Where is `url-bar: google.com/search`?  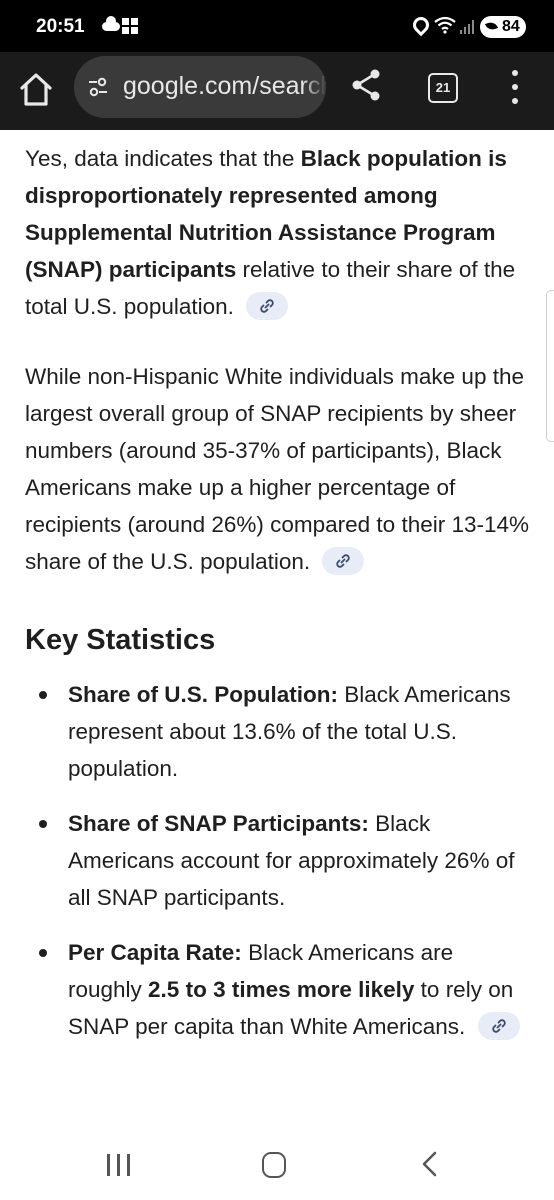 url-bar: google.com/search is located at coordinates (200, 87).